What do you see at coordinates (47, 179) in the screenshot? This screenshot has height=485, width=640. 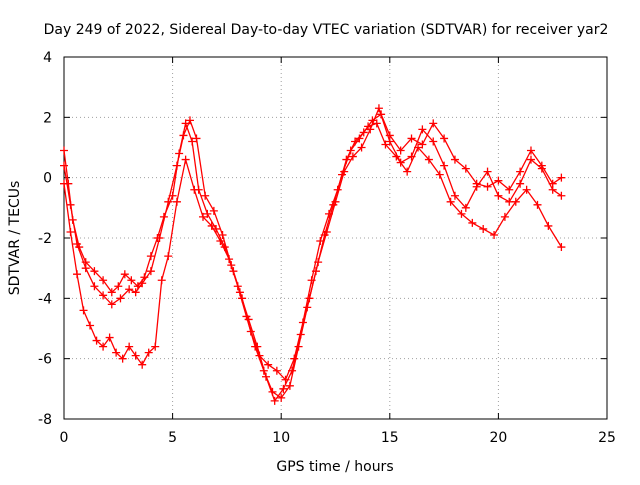 I see `y-tick-label: 0` at bounding box center [47, 179].